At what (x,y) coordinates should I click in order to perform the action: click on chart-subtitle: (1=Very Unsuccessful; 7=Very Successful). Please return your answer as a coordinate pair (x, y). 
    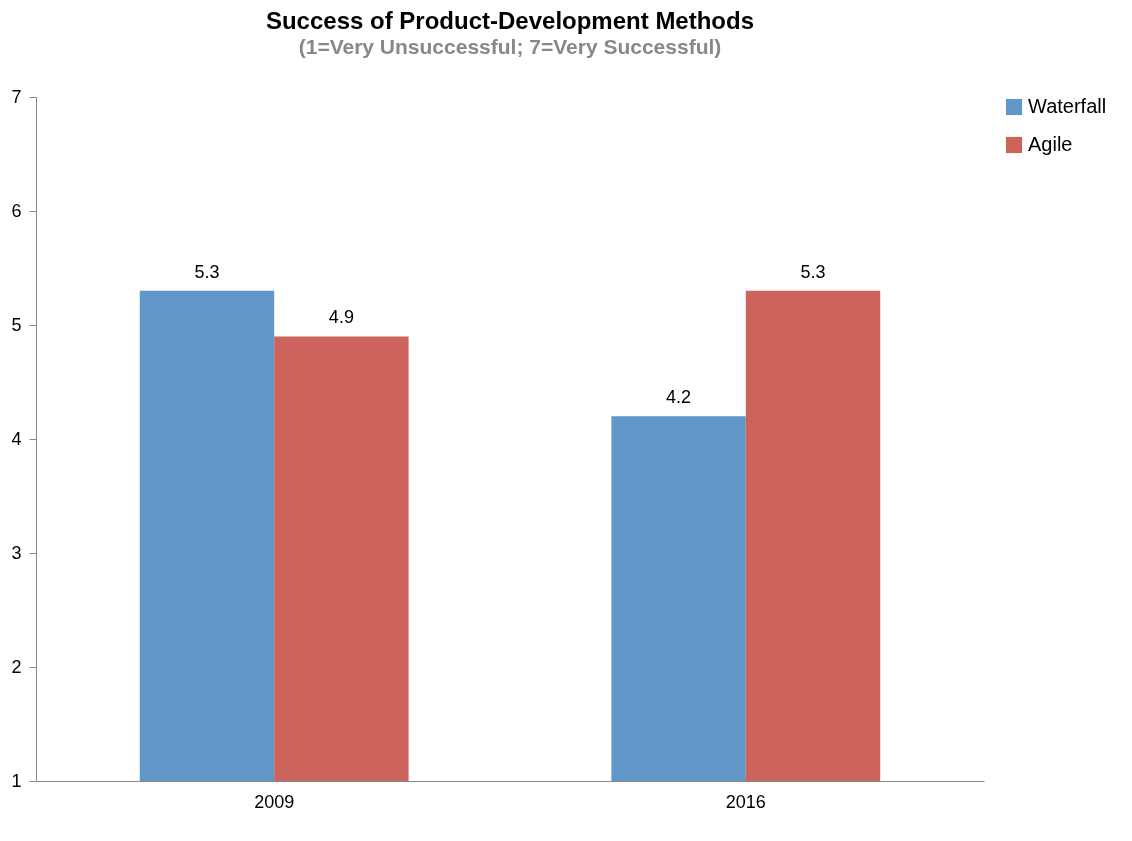
    Looking at the image, I should click on (510, 46).